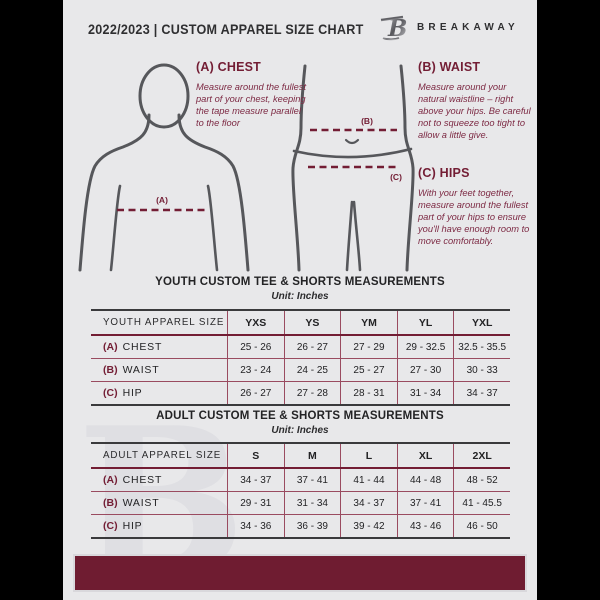 This screenshot has height=600, width=600. Describe the element at coordinates (255, 347) in the screenshot. I see `cell-value: 25 - 26` at that location.